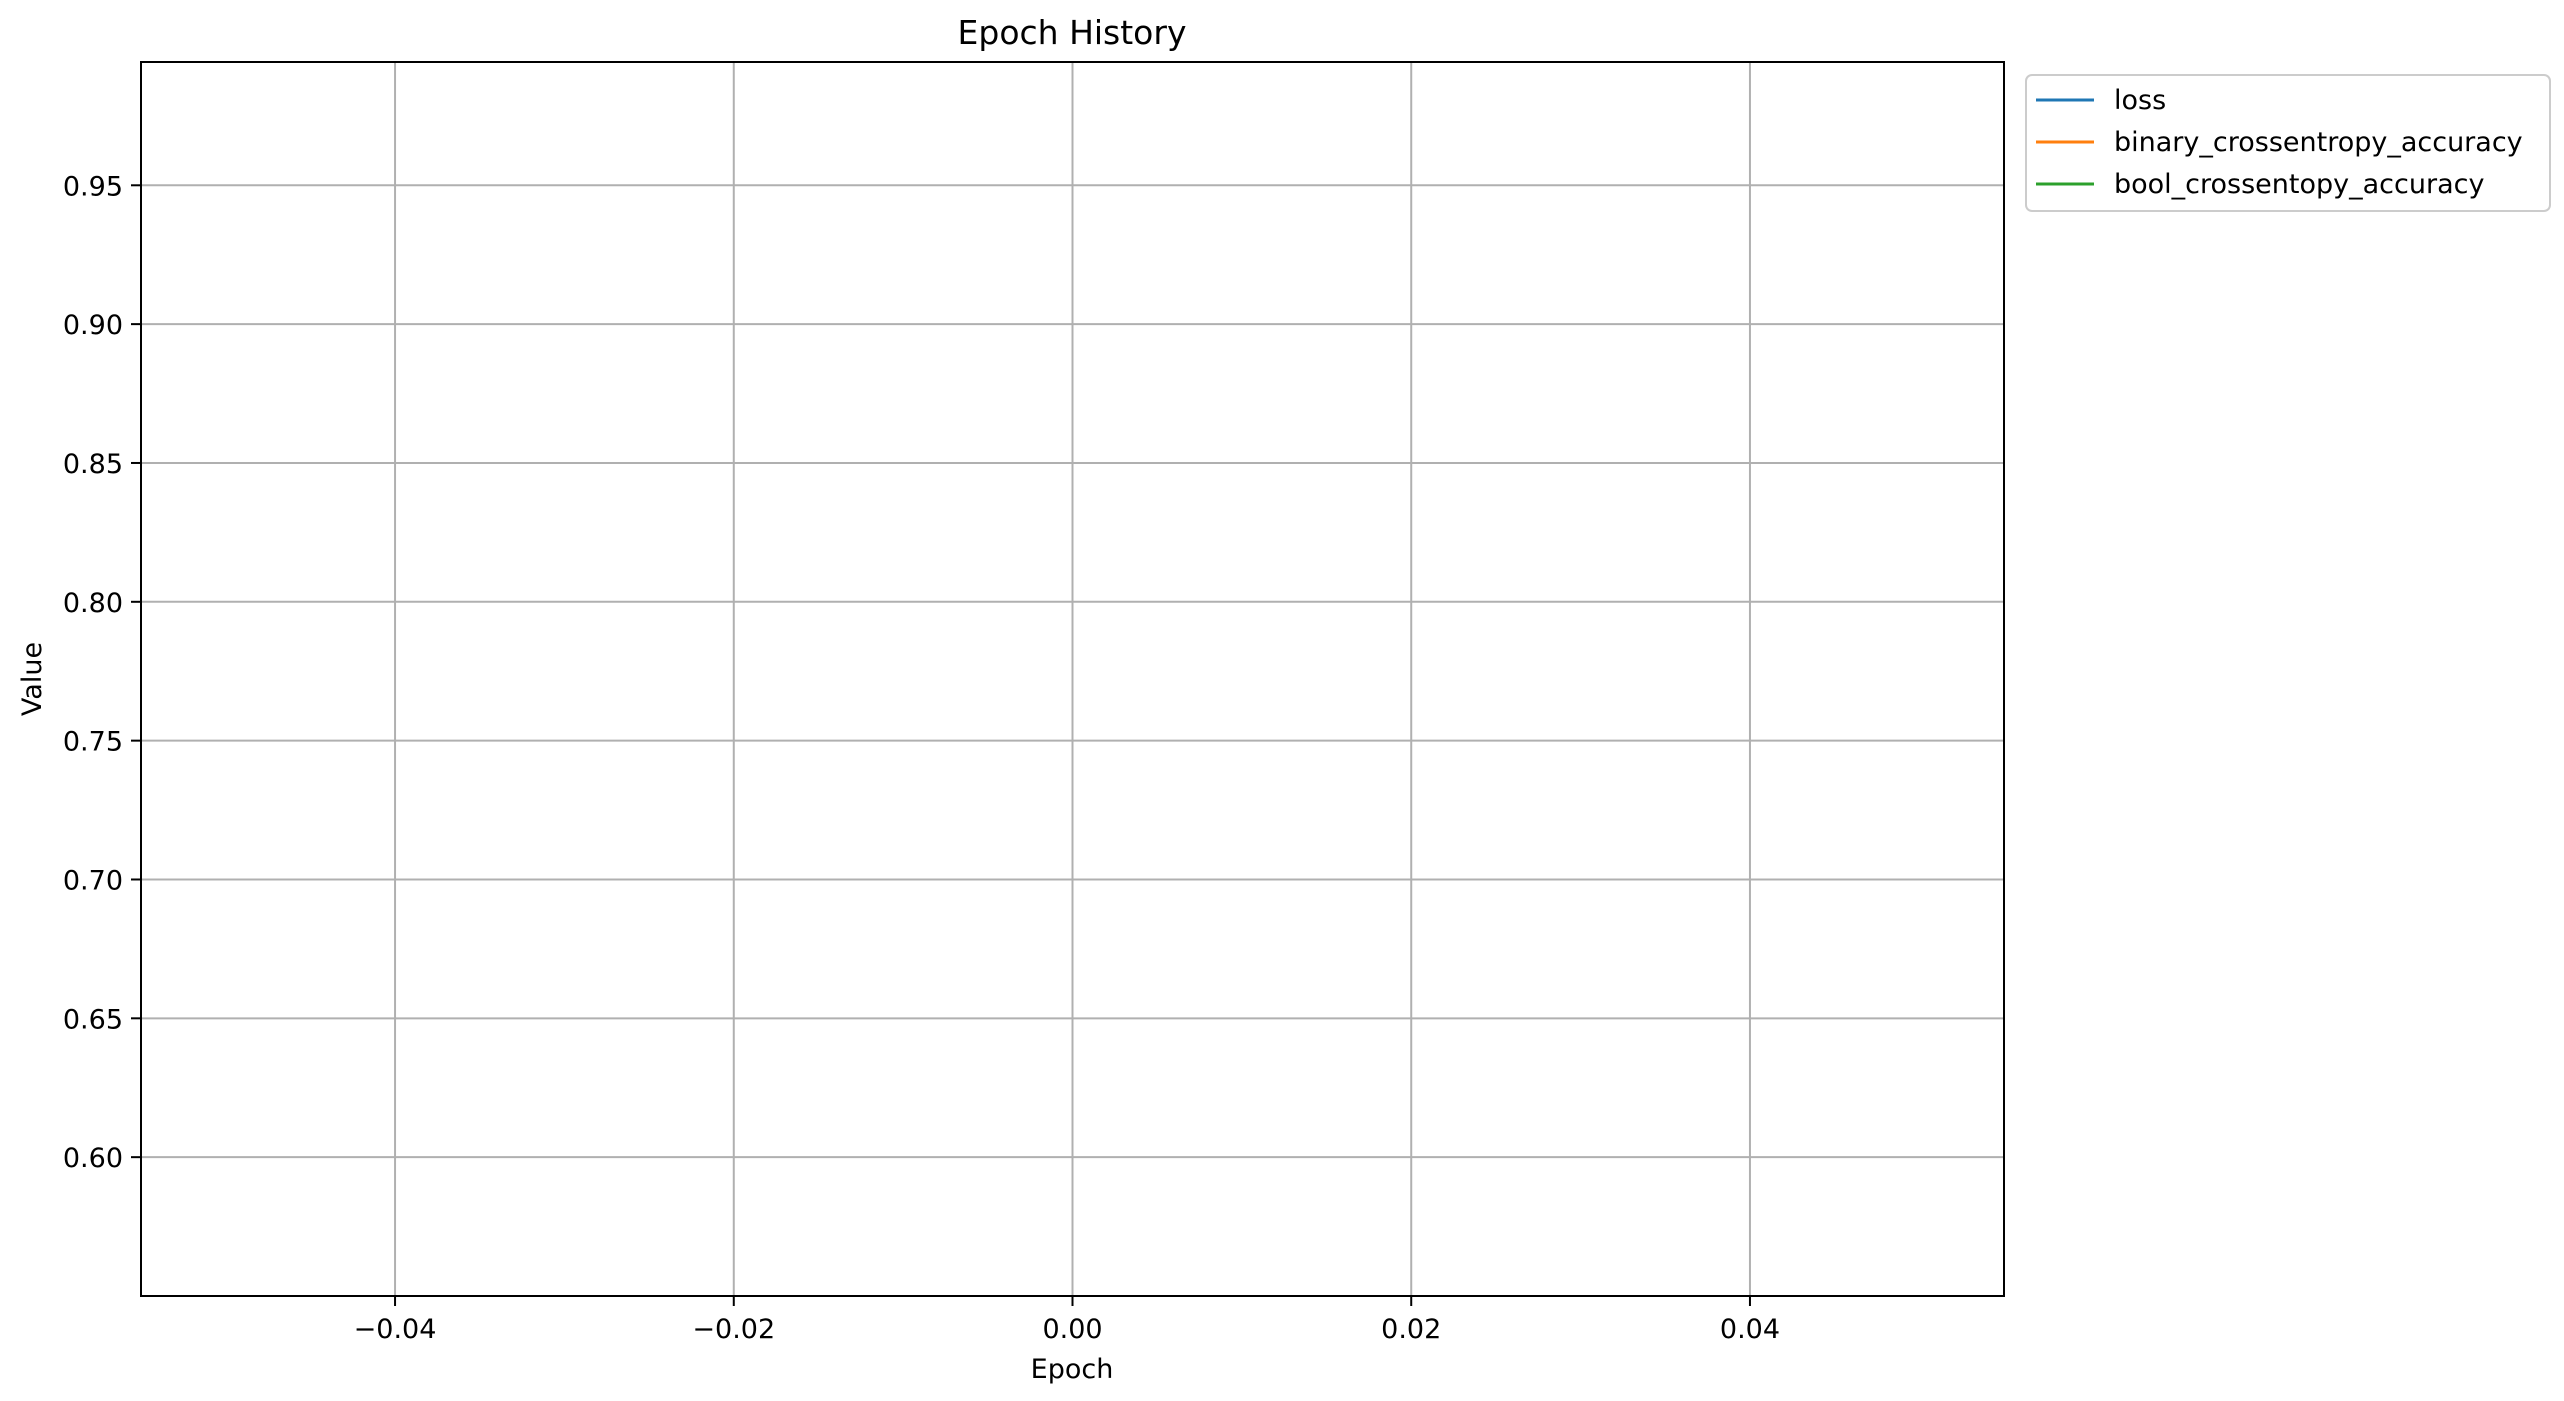 This screenshot has height=1401, width=2564. What do you see at coordinates (32, 679) in the screenshot?
I see `y-axis-label: Value` at bounding box center [32, 679].